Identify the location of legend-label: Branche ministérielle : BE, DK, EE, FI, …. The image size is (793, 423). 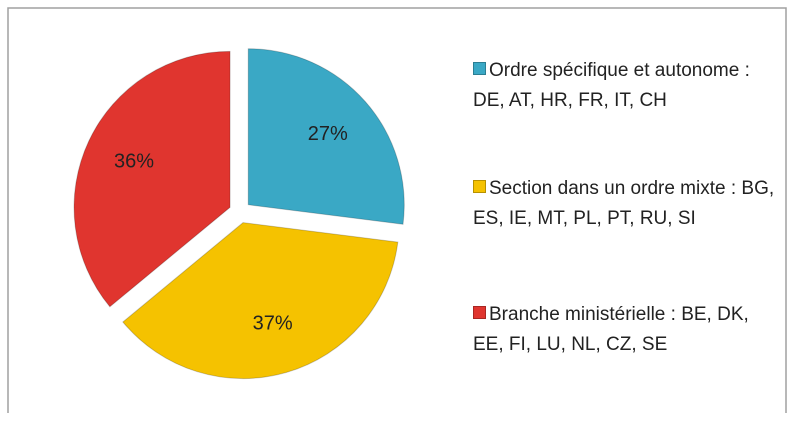
(611, 329).